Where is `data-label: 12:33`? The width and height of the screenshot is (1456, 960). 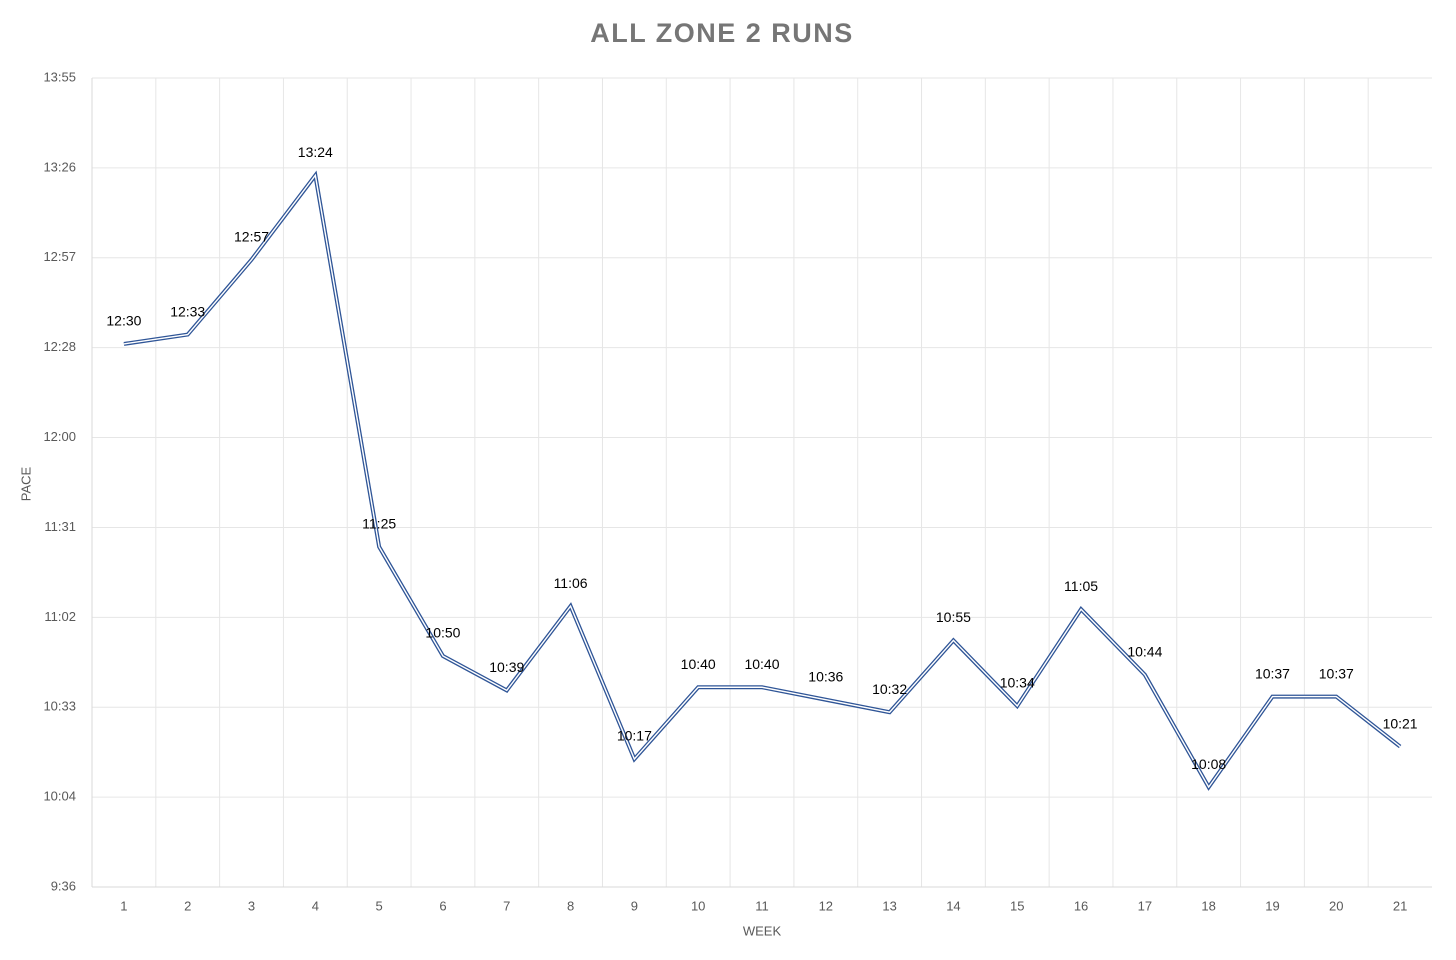
data-label: 12:33 is located at coordinates (187, 311).